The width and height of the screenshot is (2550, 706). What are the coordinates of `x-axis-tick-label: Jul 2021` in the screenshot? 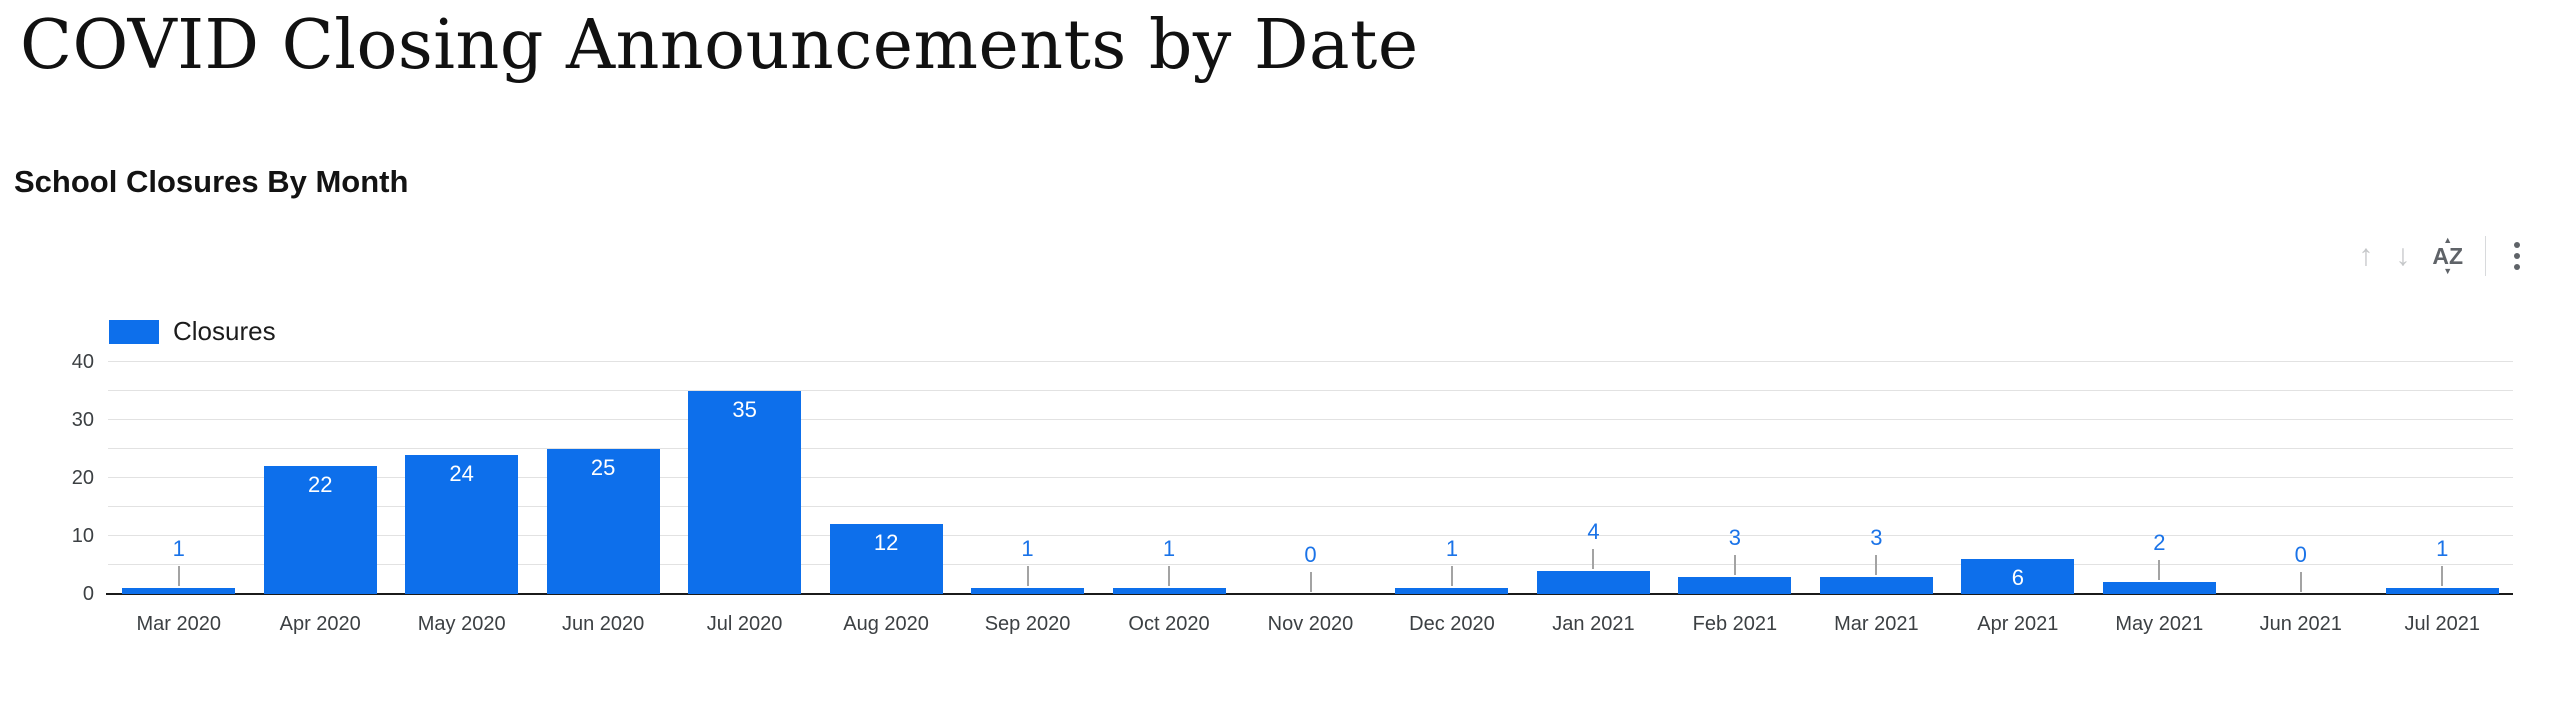 It's located at (2442, 624).